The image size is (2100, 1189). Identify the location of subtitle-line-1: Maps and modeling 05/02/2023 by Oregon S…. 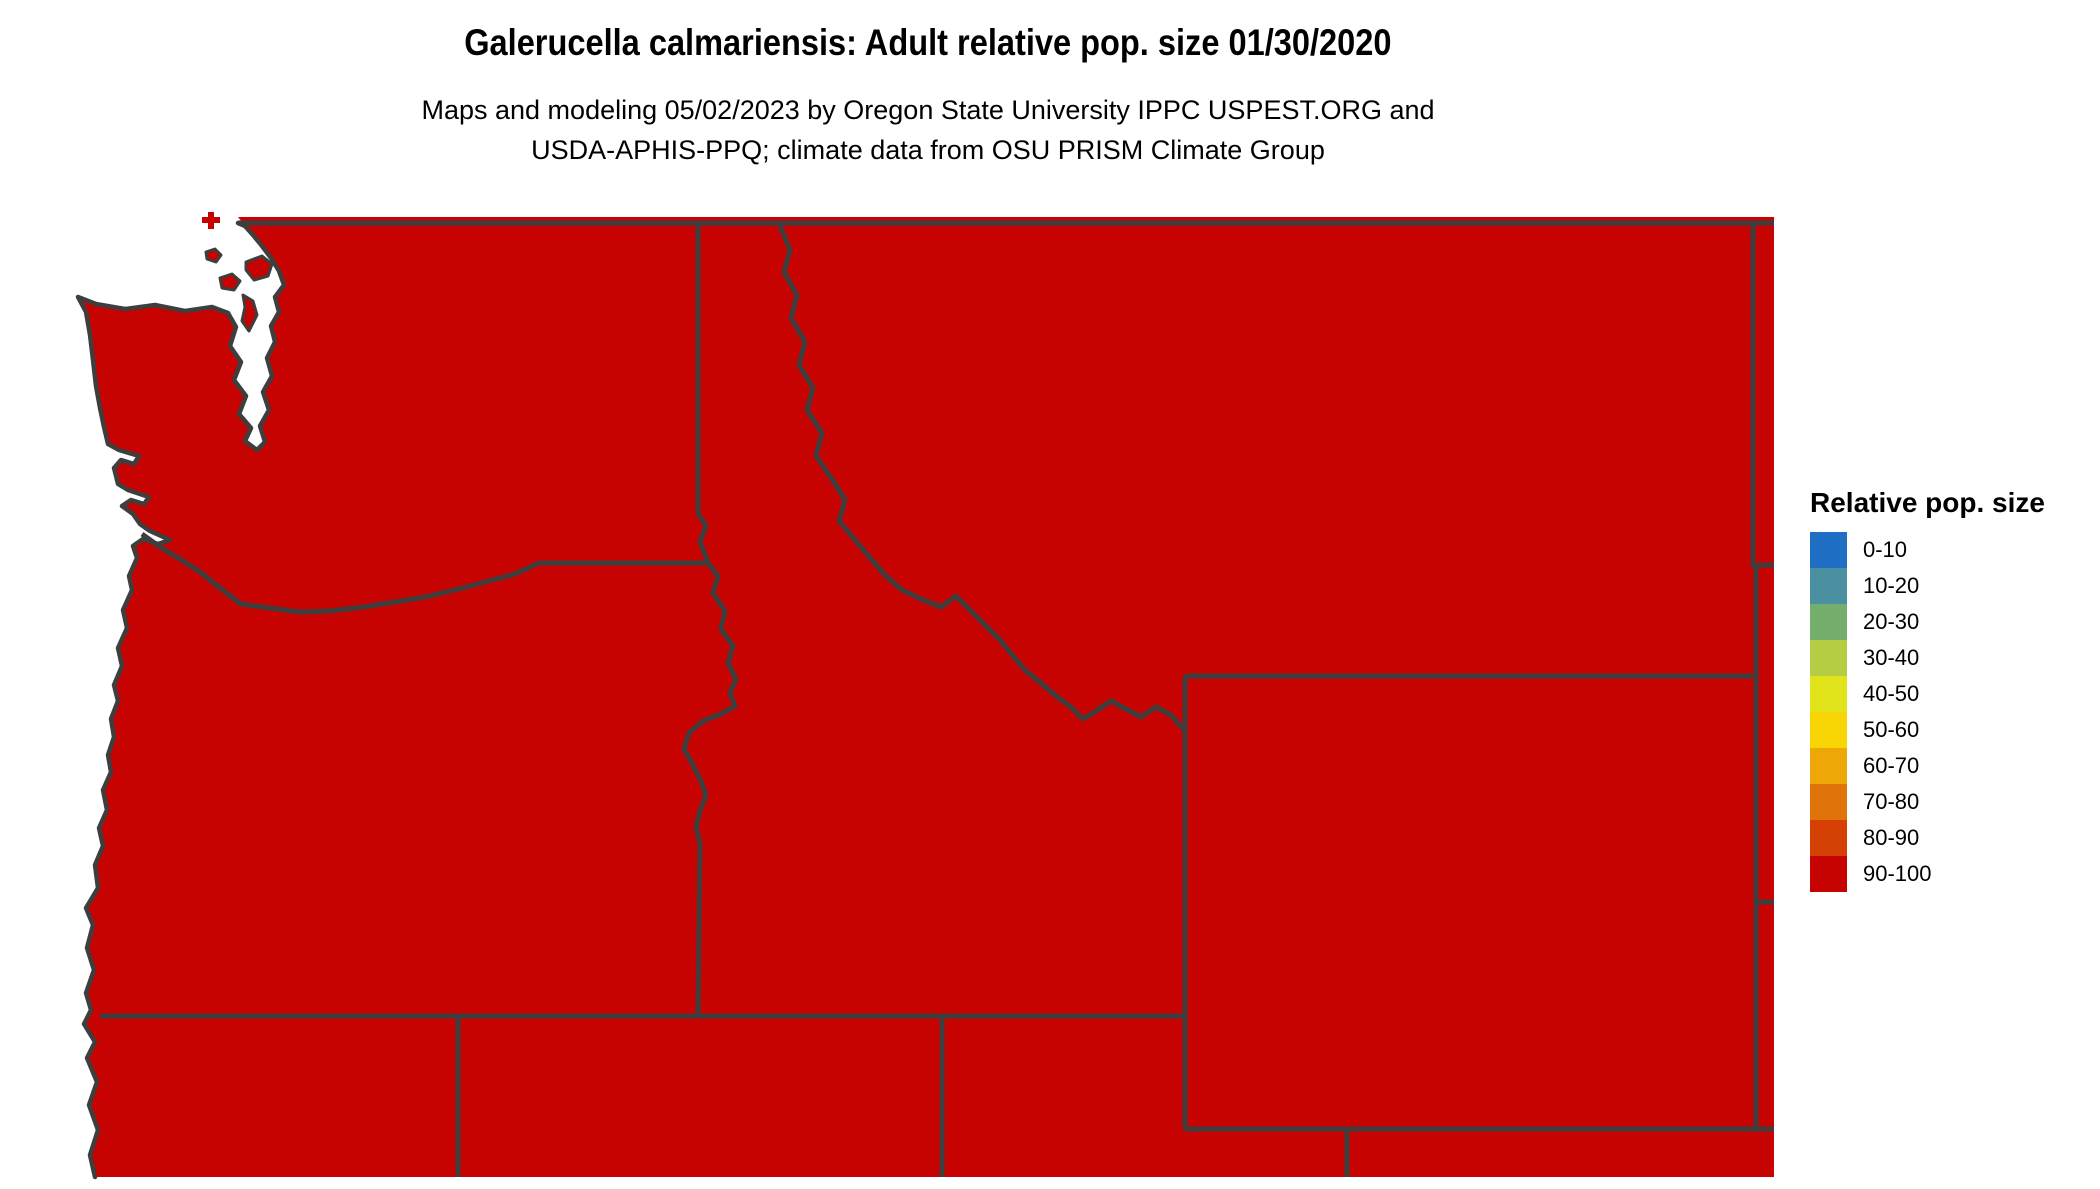
(928, 110).